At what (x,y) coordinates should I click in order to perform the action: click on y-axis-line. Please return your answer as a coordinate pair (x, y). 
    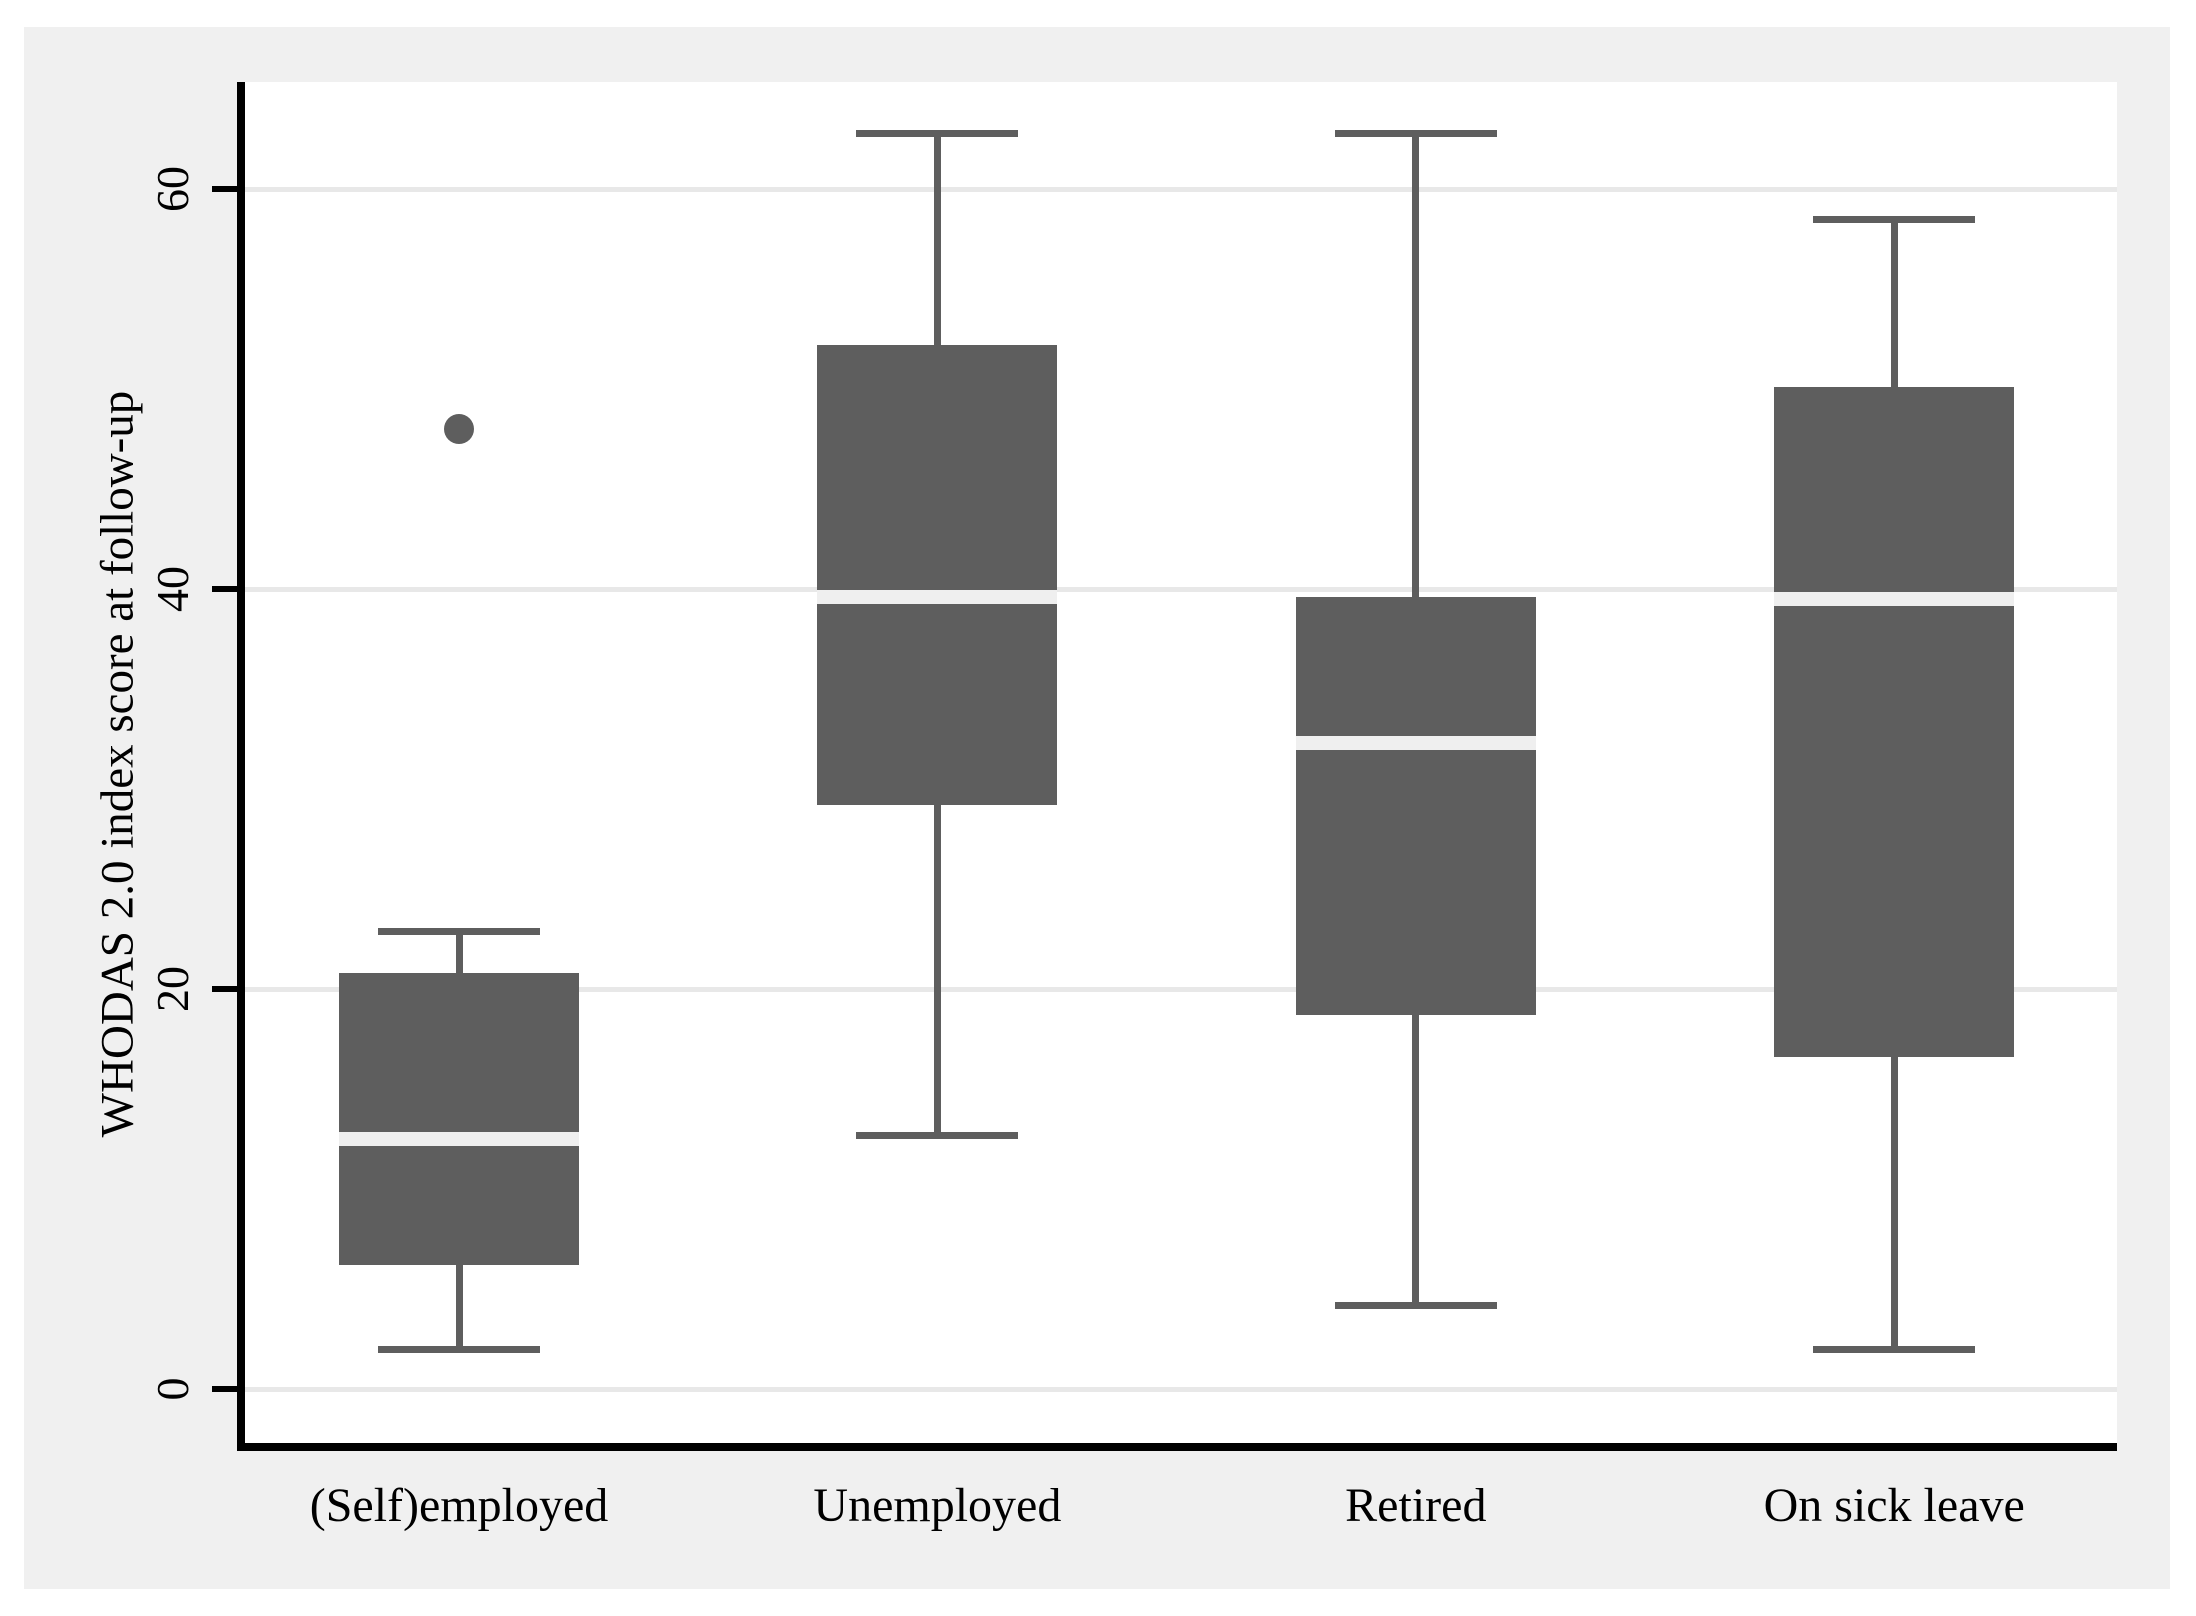
    Looking at the image, I should click on (241, 766).